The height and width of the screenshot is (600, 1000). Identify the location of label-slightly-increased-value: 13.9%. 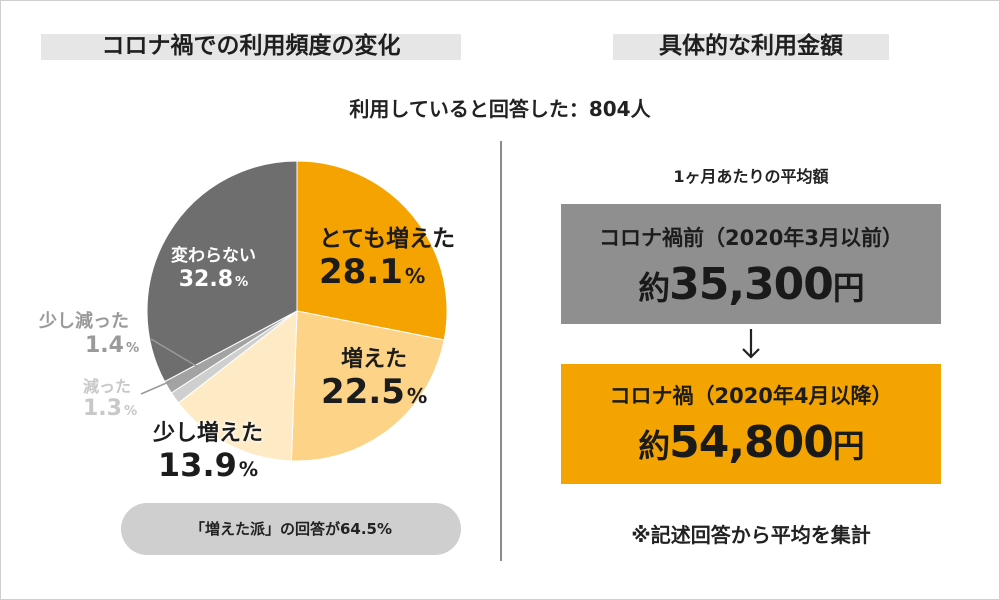
(208, 465).